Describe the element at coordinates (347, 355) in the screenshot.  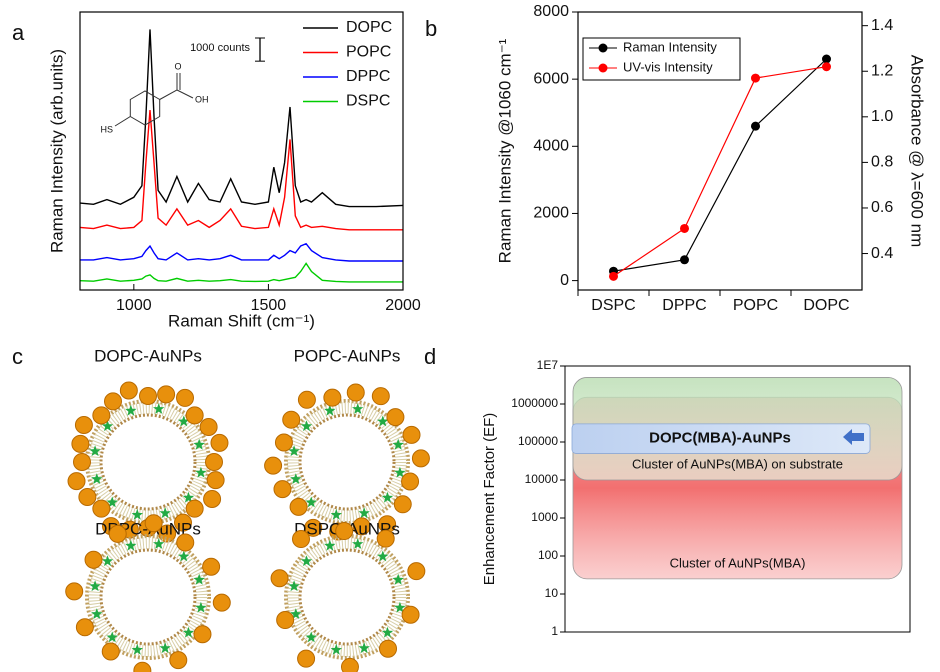
I see `vesicle-label: POPC-AuNPs` at that location.